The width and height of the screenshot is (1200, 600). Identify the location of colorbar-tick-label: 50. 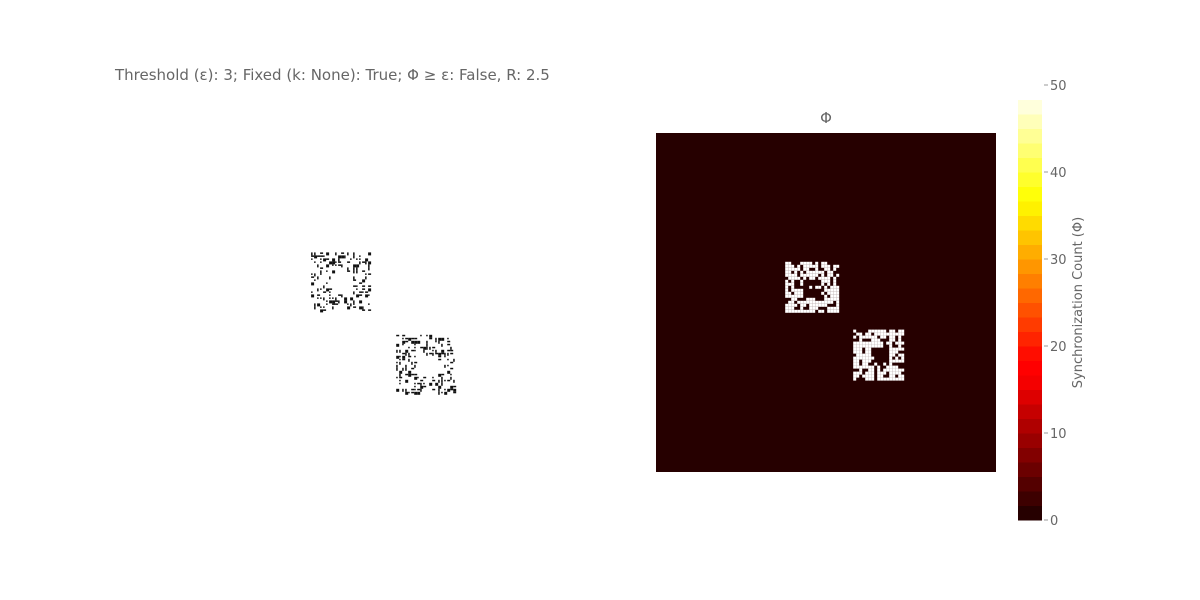
(1058, 86).